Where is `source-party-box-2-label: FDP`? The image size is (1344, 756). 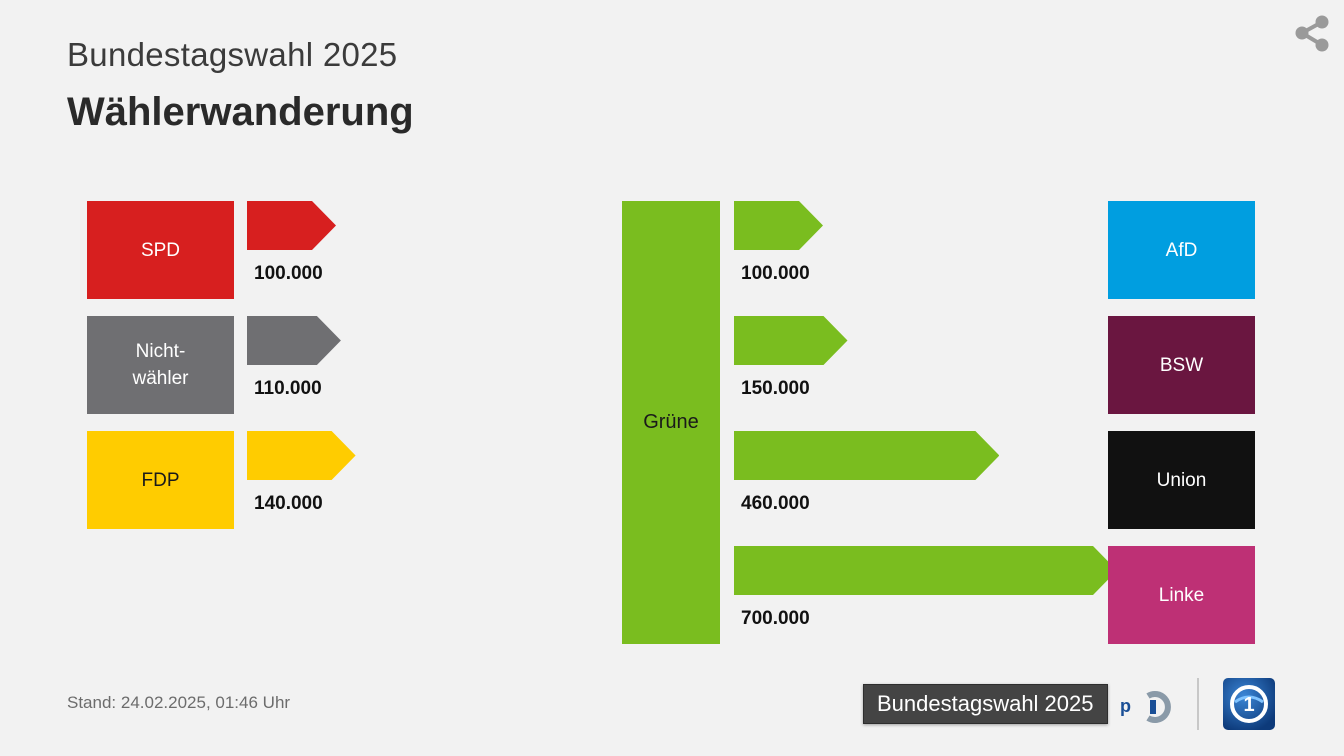
source-party-box-2-label: FDP is located at coordinates (160, 480).